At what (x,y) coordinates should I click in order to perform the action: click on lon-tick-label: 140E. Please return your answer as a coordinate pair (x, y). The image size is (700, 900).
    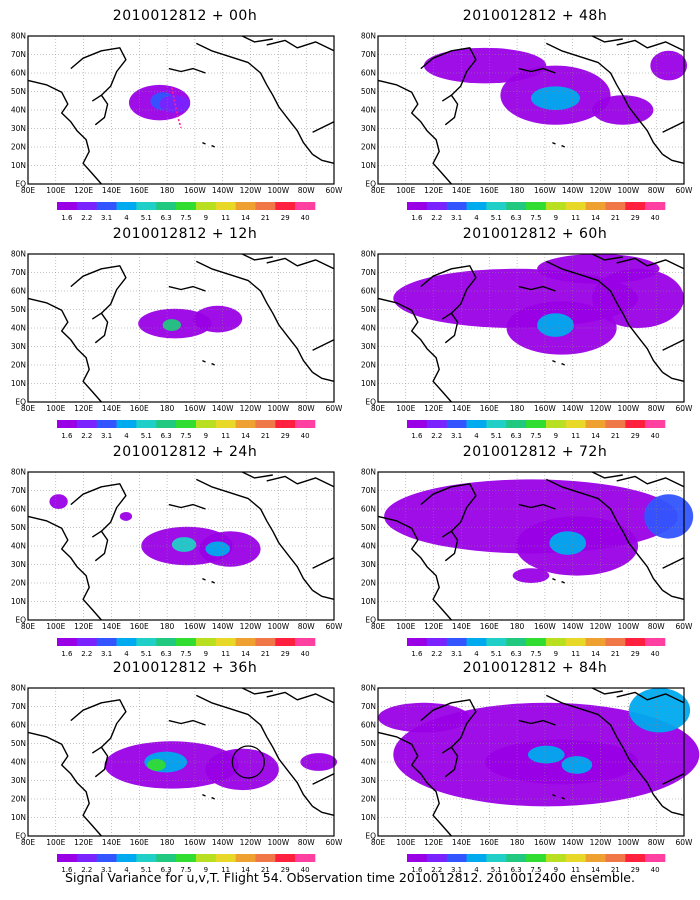
    Looking at the image, I should click on (461, 626).